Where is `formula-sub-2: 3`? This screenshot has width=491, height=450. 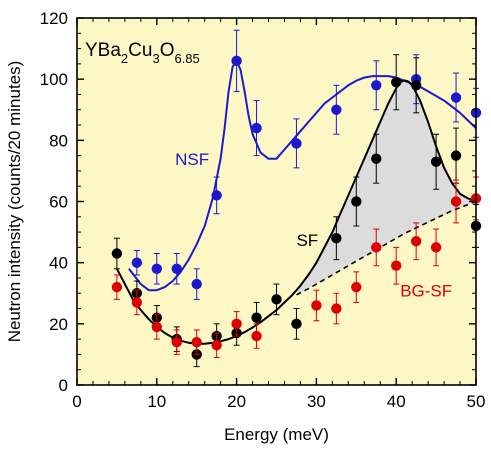 formula-sub-2: 3 is located at coordinates (155, 58).